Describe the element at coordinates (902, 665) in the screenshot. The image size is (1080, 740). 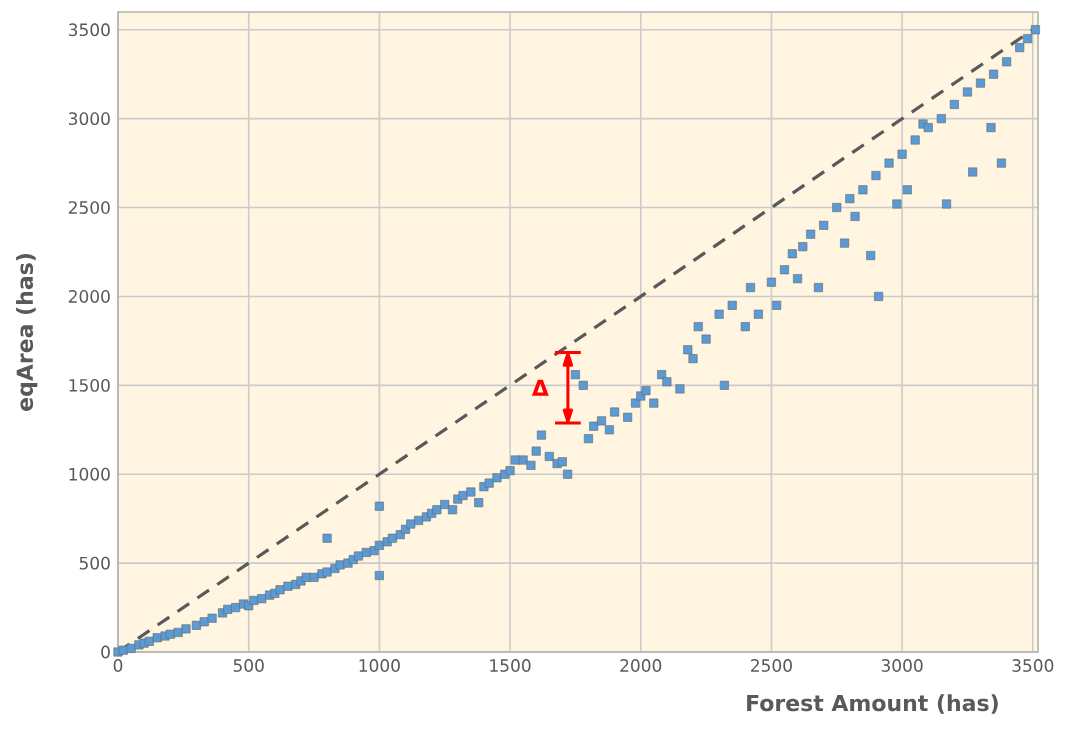
I see `x-tick-label: 3000` at that location.